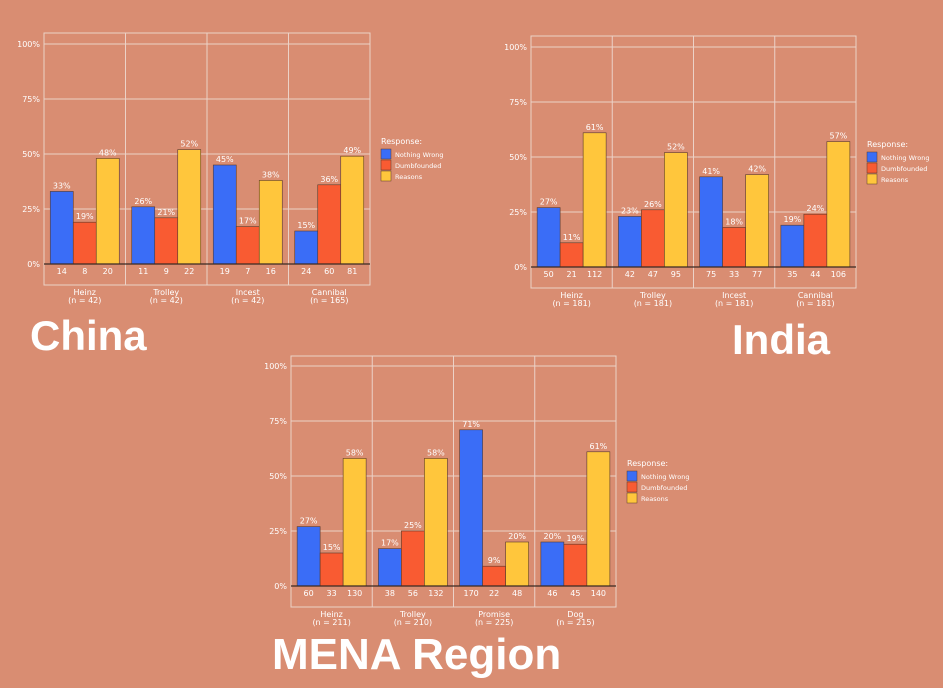 This screenshot has height=688, width=943. I want to click on chart-india-category-label: Incest, so click(734, 295).